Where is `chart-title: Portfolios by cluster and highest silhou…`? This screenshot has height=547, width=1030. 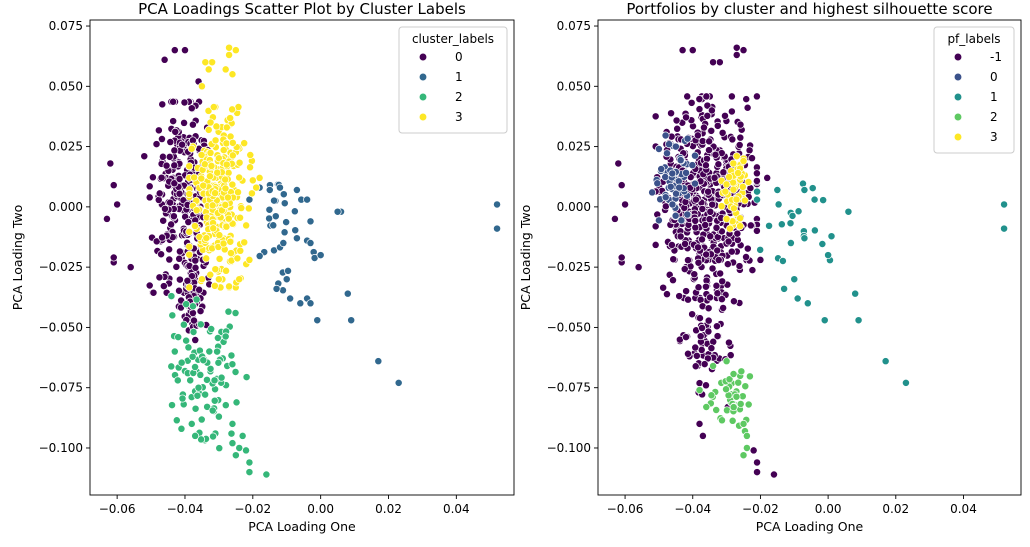 chart-title: Portfolios by cluster and highest silhou… is located at coordinates (809, 9).